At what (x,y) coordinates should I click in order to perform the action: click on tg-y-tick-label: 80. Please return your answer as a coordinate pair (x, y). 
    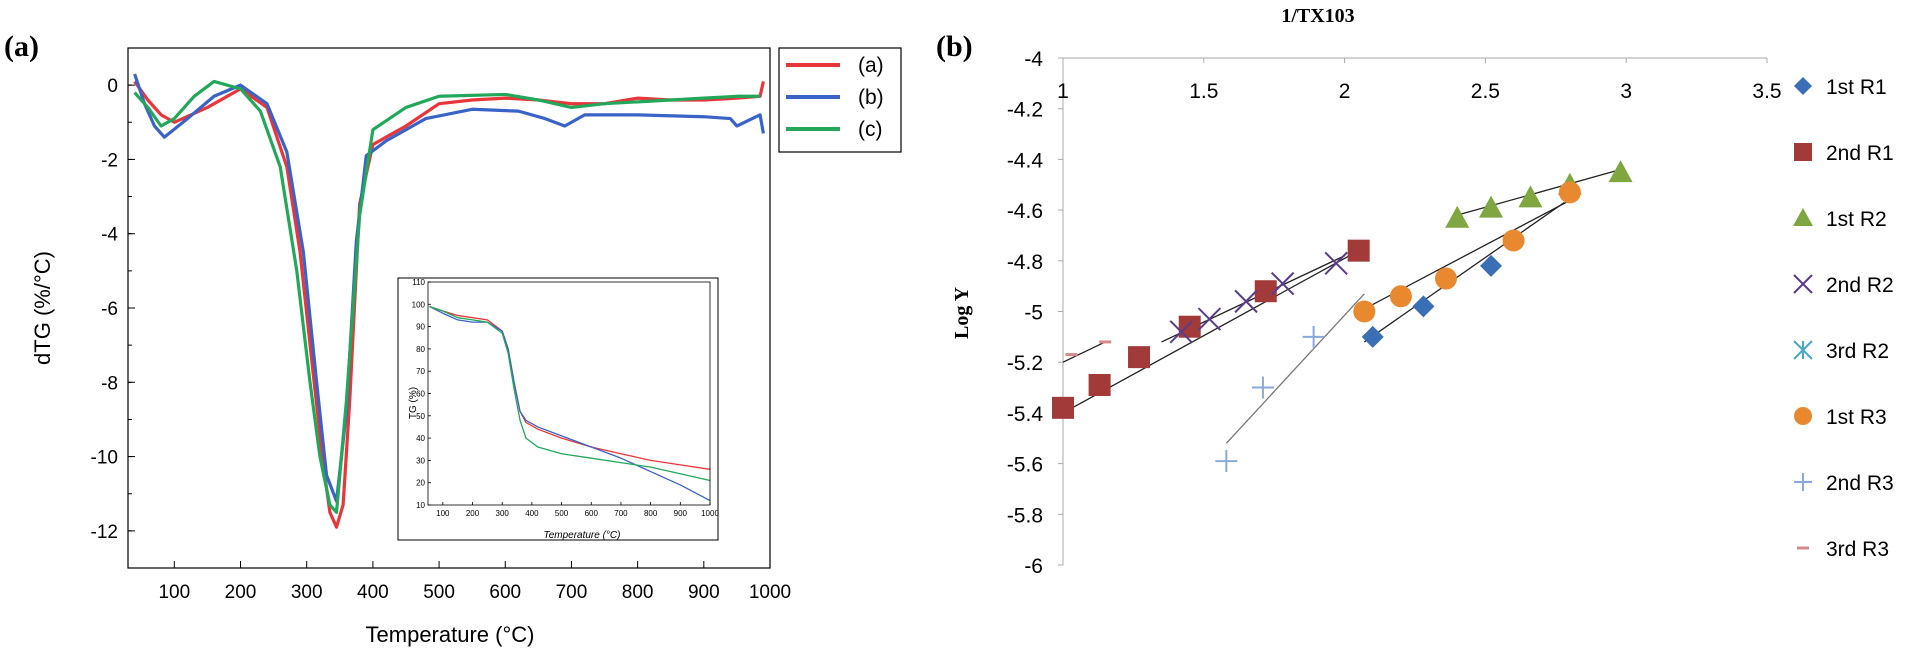
    Looking at the image, I should click on (420, 349).